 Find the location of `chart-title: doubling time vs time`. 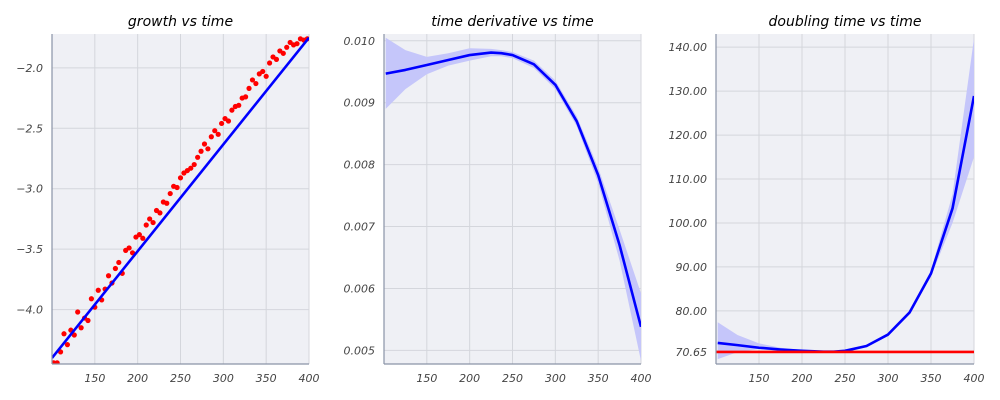

chart-title: doubling time vs time is located at coordinates (845, 22).